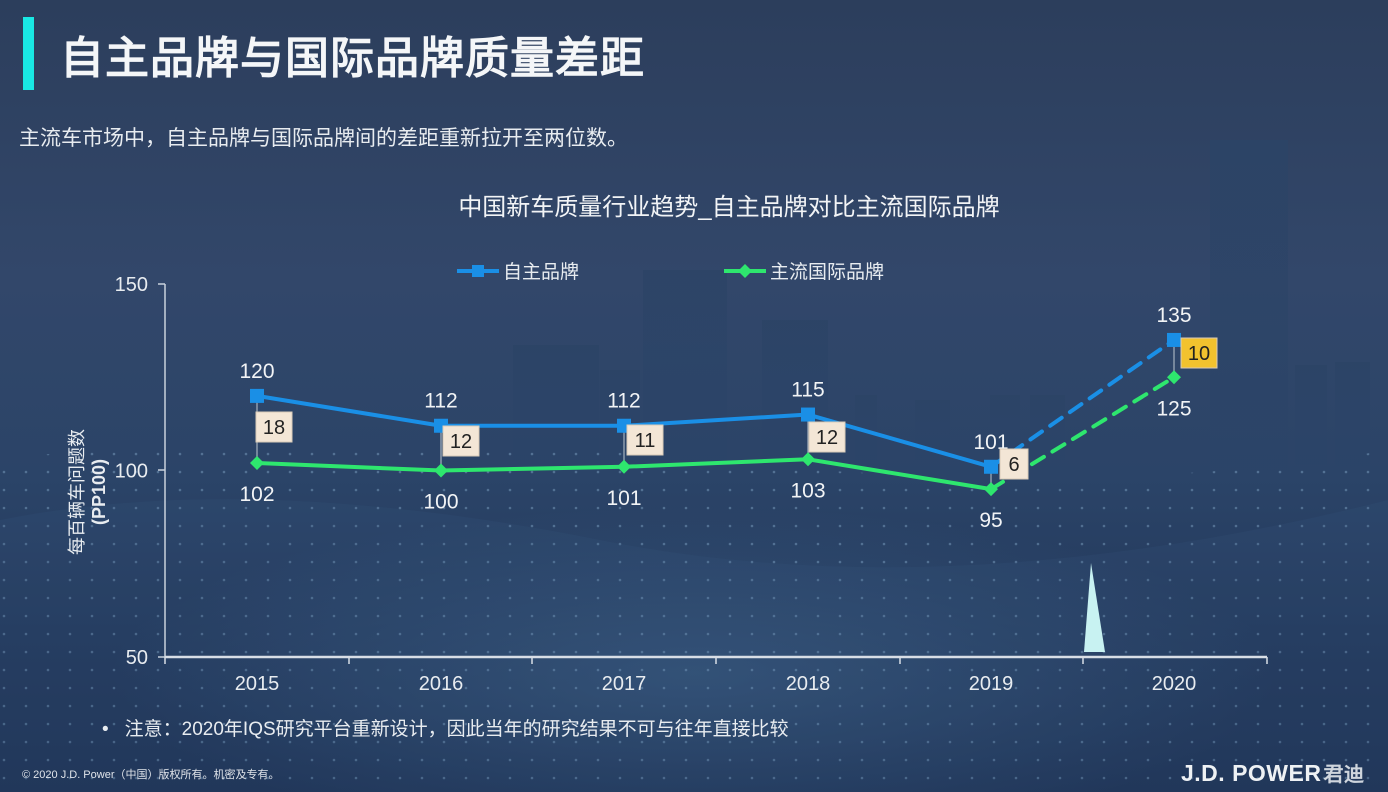 The image size is (1388, 792). Describe the element at coordinates (827, 272) in the screenshot. I see `legend-label-international: 主流国际品牌` at that location.